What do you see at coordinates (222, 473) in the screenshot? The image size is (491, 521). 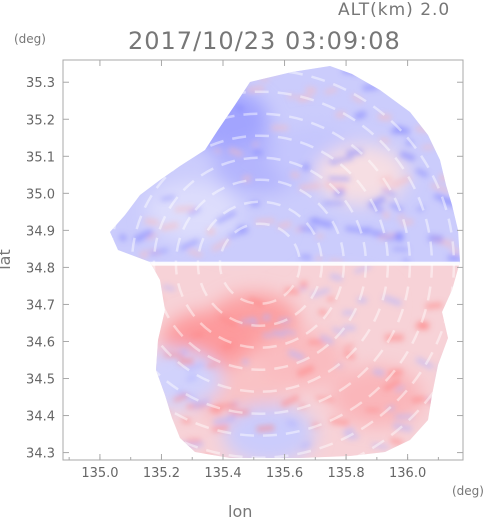 I see `x-tick-label-2: 135.4` at bounding box center [222, 473].